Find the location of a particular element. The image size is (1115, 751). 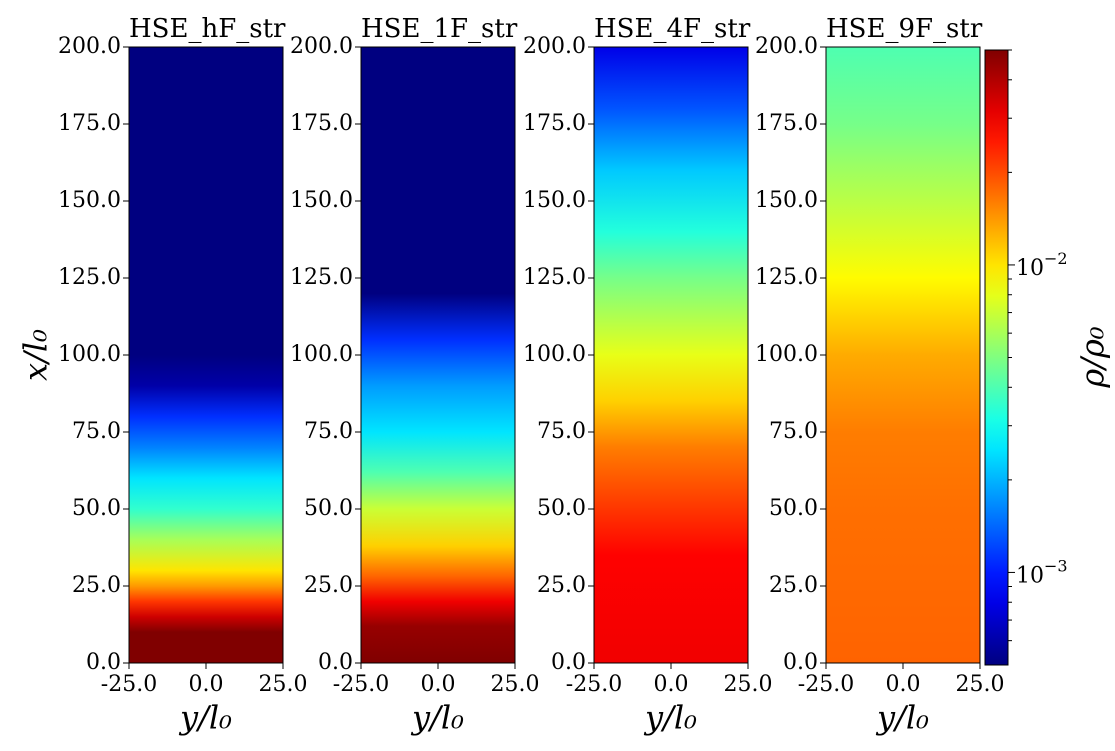

panel-title: HSE_1F_str is located at coordinates (439, 29).